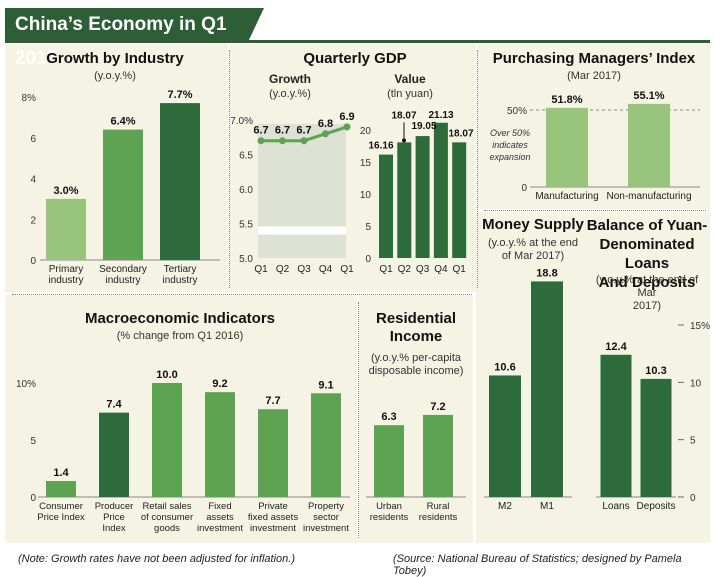 The width and height of the screenshot is (715, 577). What do you see at coordinates (389, 512) in the screenshot?
I see `income-category-label-0: Urban residents` at bounding box center [389, 512].